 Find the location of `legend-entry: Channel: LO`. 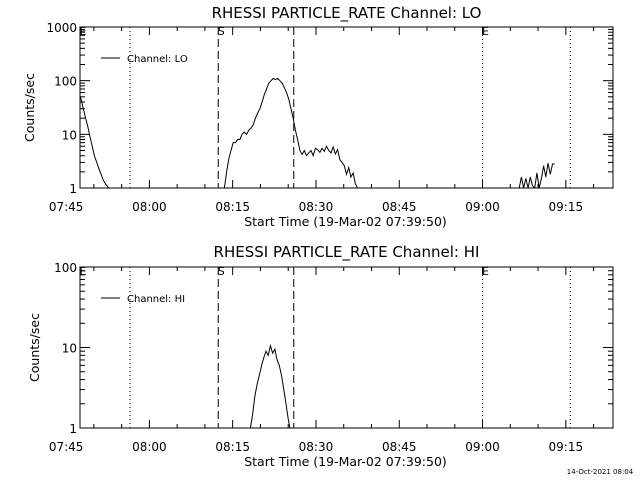

legend-entry: Channel: LO is located at coordinates (157, 59).